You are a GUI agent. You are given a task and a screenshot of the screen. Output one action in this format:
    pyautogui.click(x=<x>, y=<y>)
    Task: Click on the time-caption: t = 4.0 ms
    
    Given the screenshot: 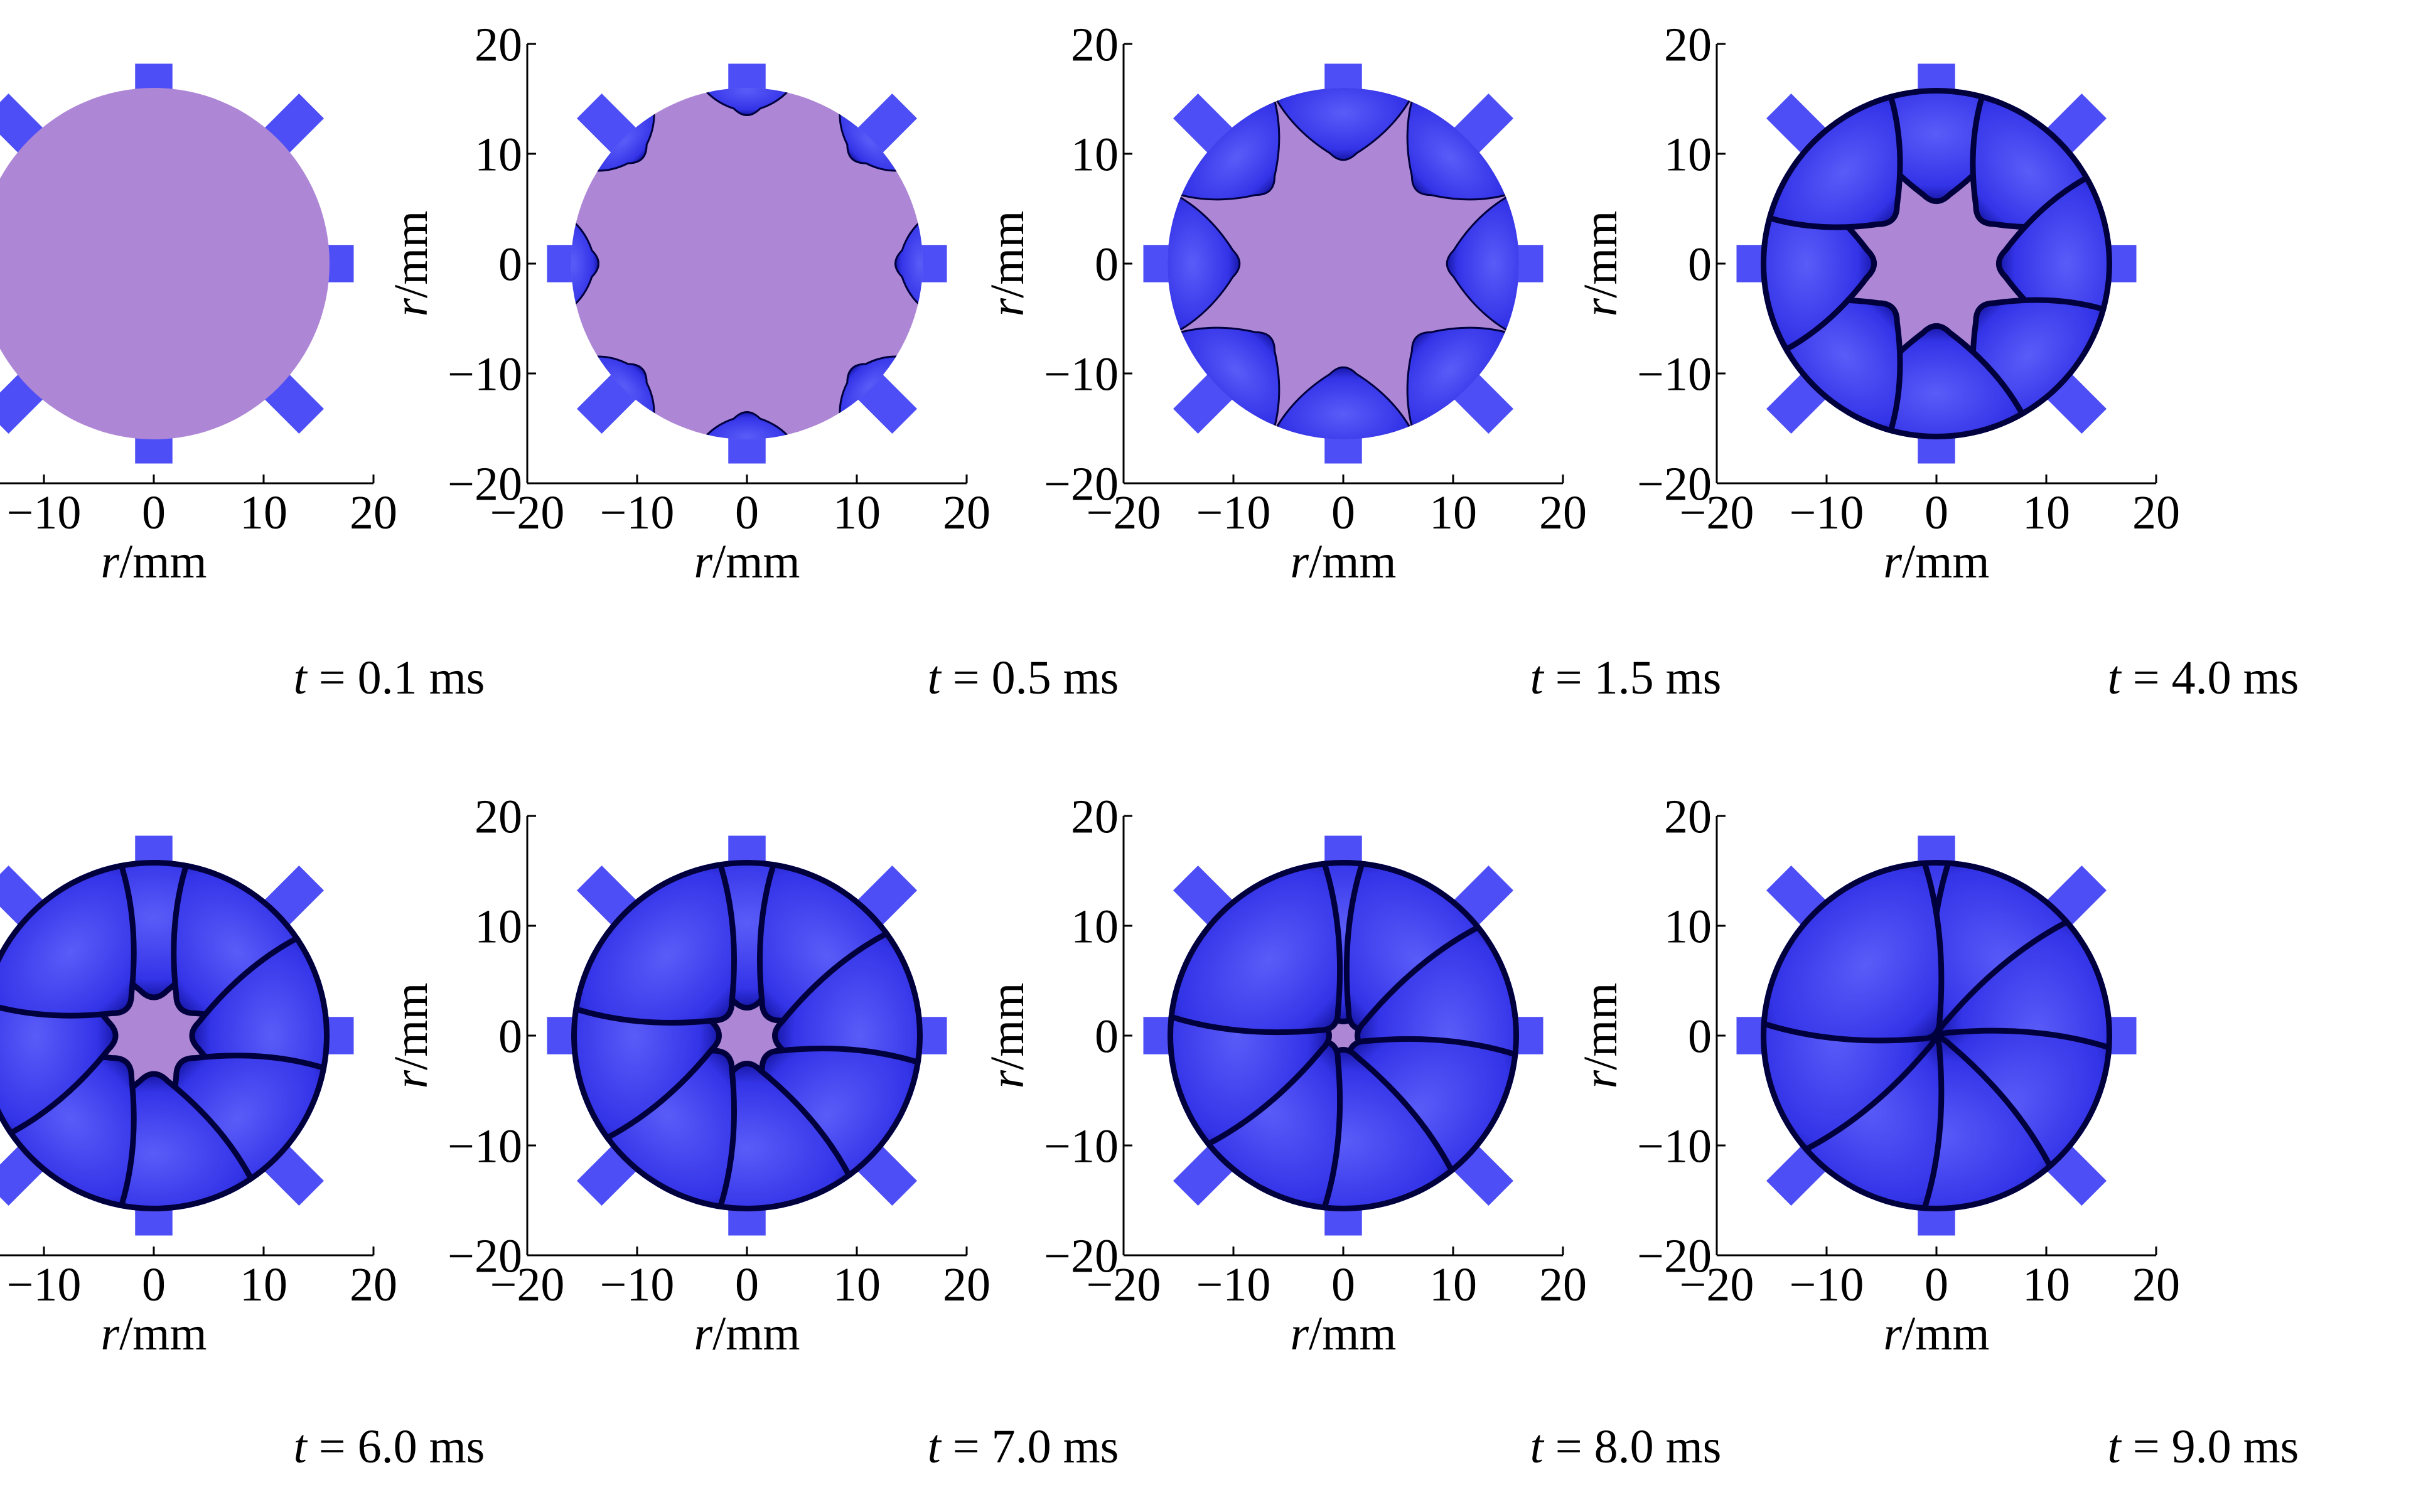 What is the action you would take?
    pyautogui.click(x=2203, y=677)
    